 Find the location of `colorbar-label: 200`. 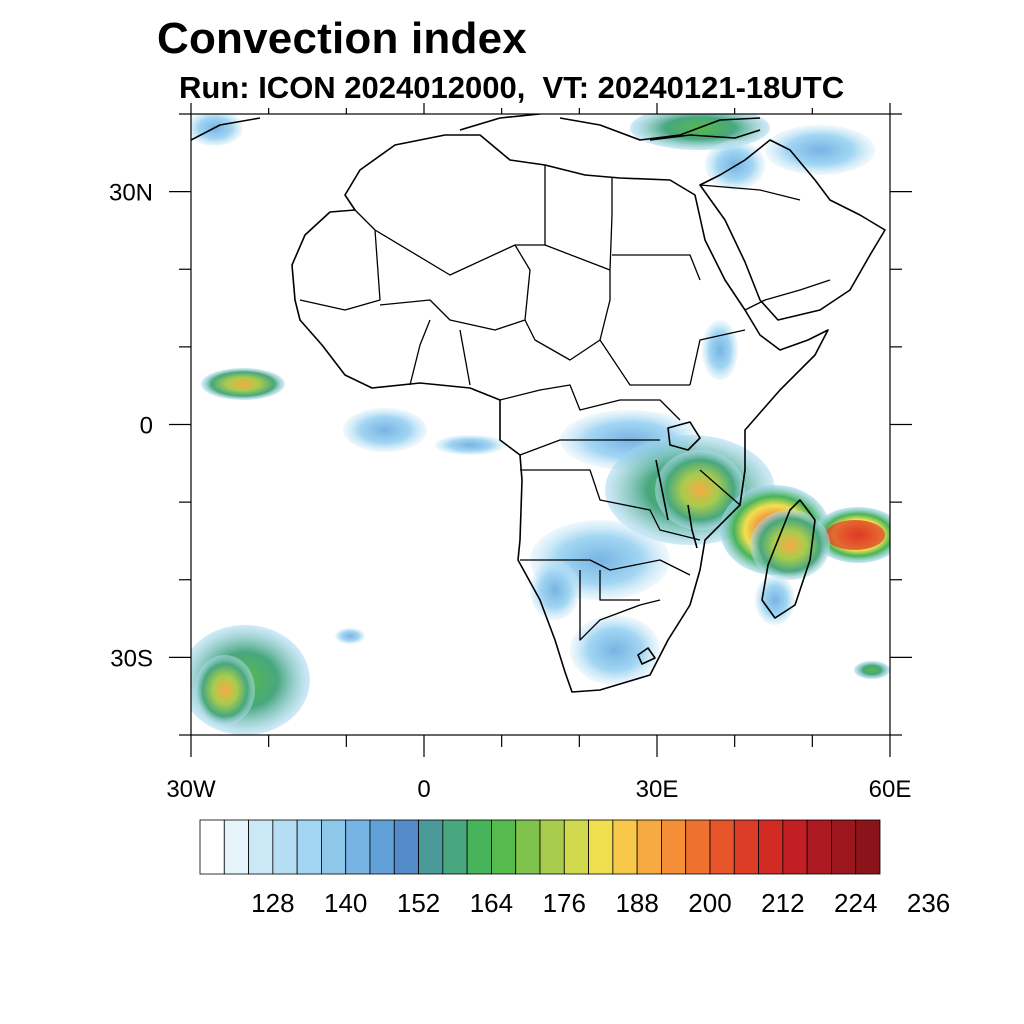

colorbar-label: 200 is located at coordinates (709, 903).